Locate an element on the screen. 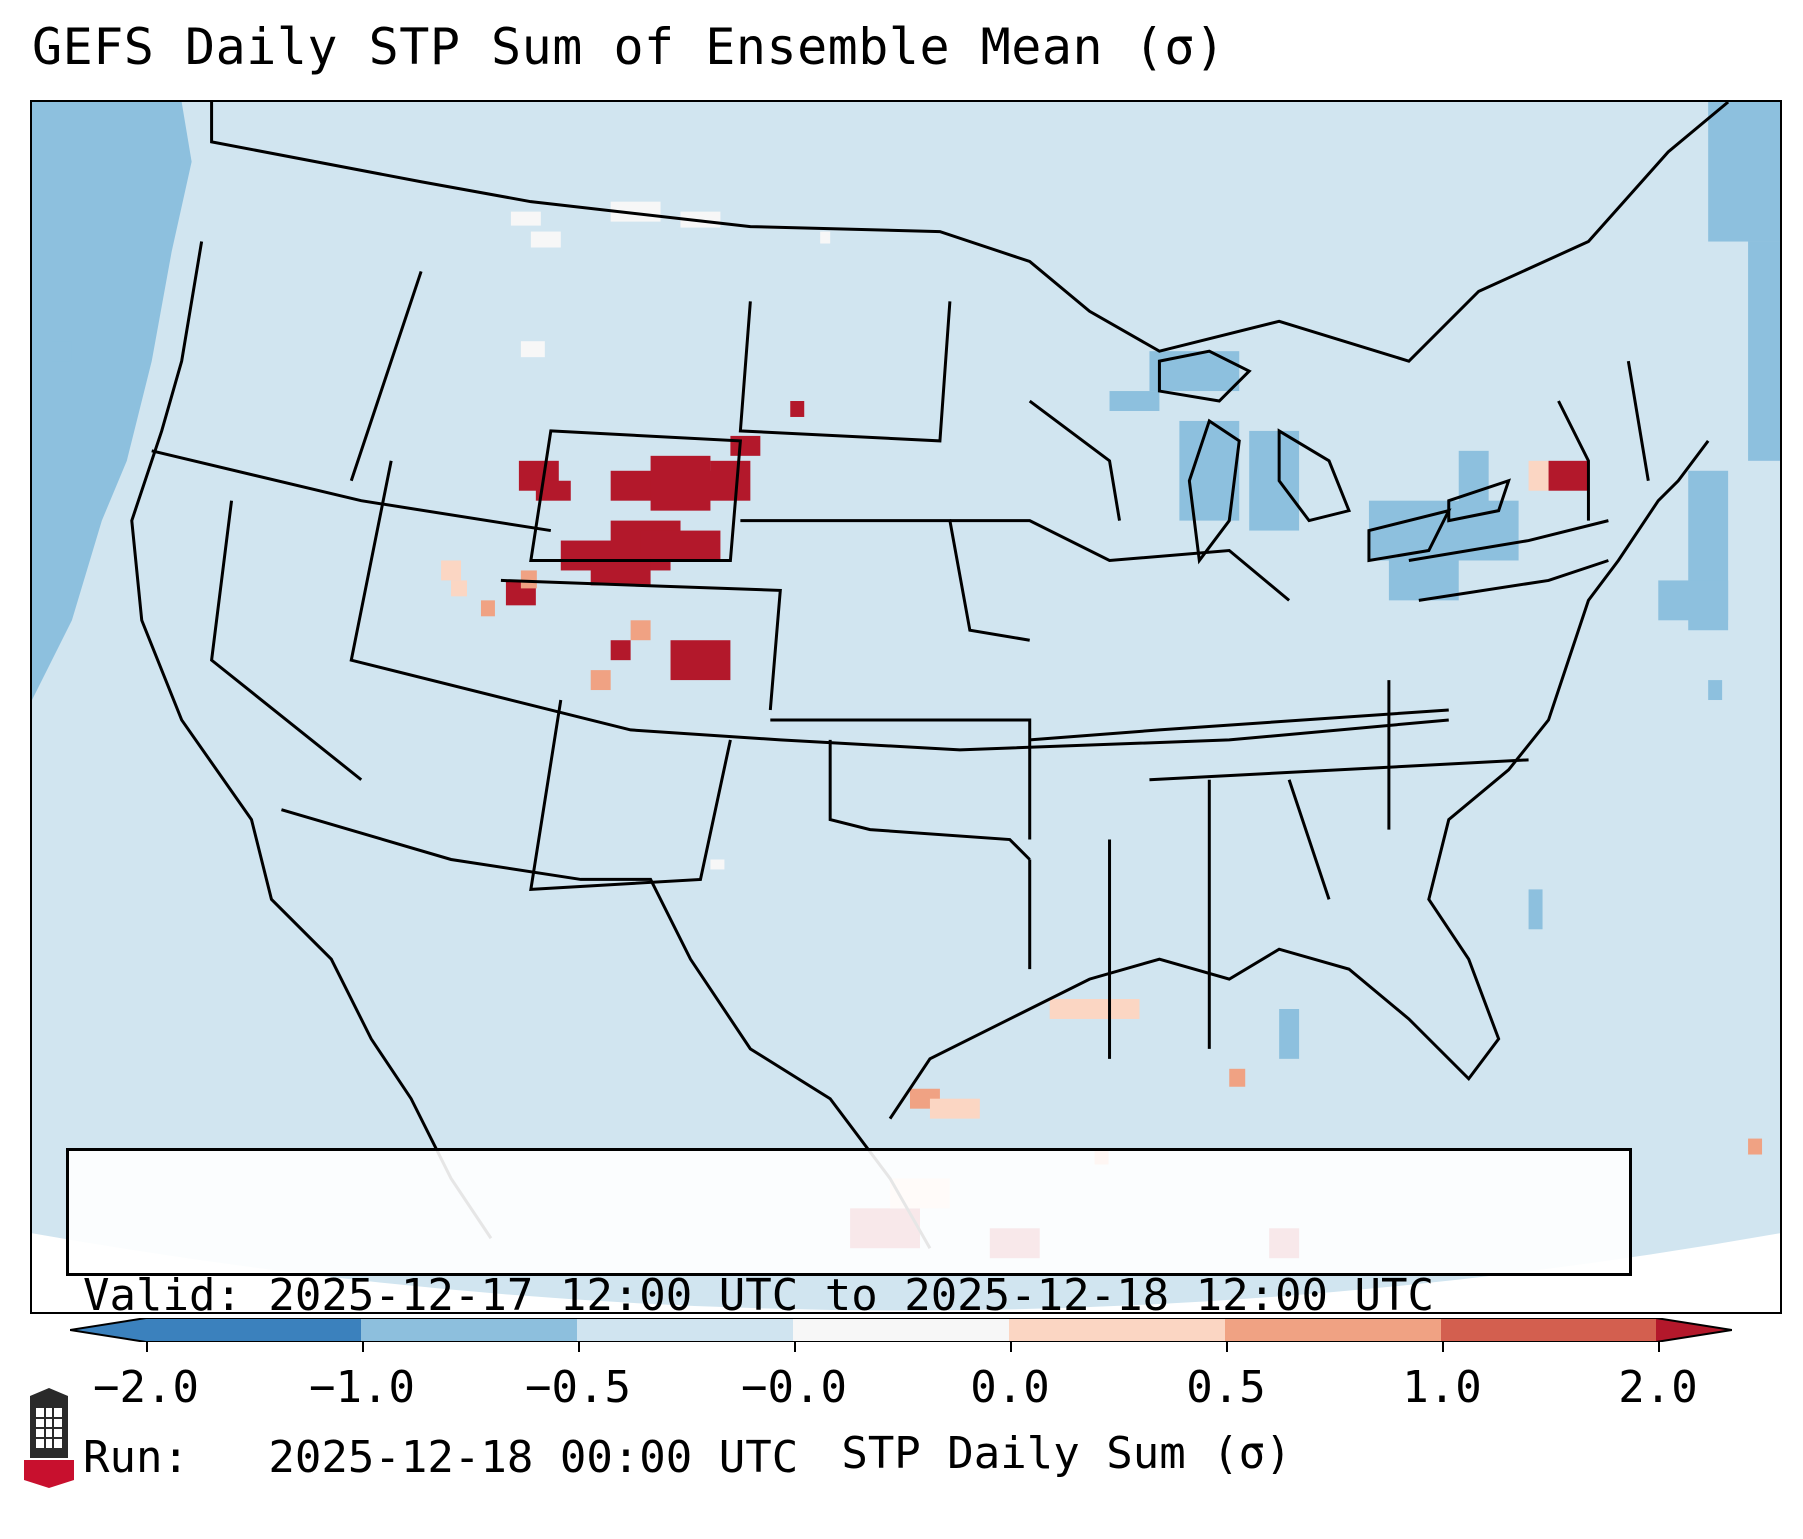 The height and width of the screenshot is (1539, 1803). tick-label: 1.0 is located at coordinates (1442, 1387).